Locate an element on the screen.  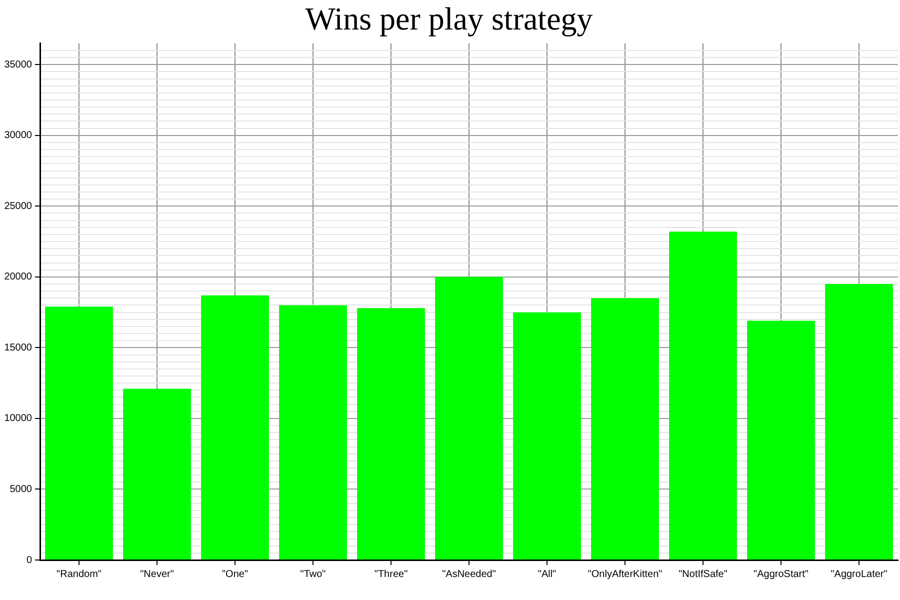
y-tick-label: 30000 is located at coordinates (18, 136).